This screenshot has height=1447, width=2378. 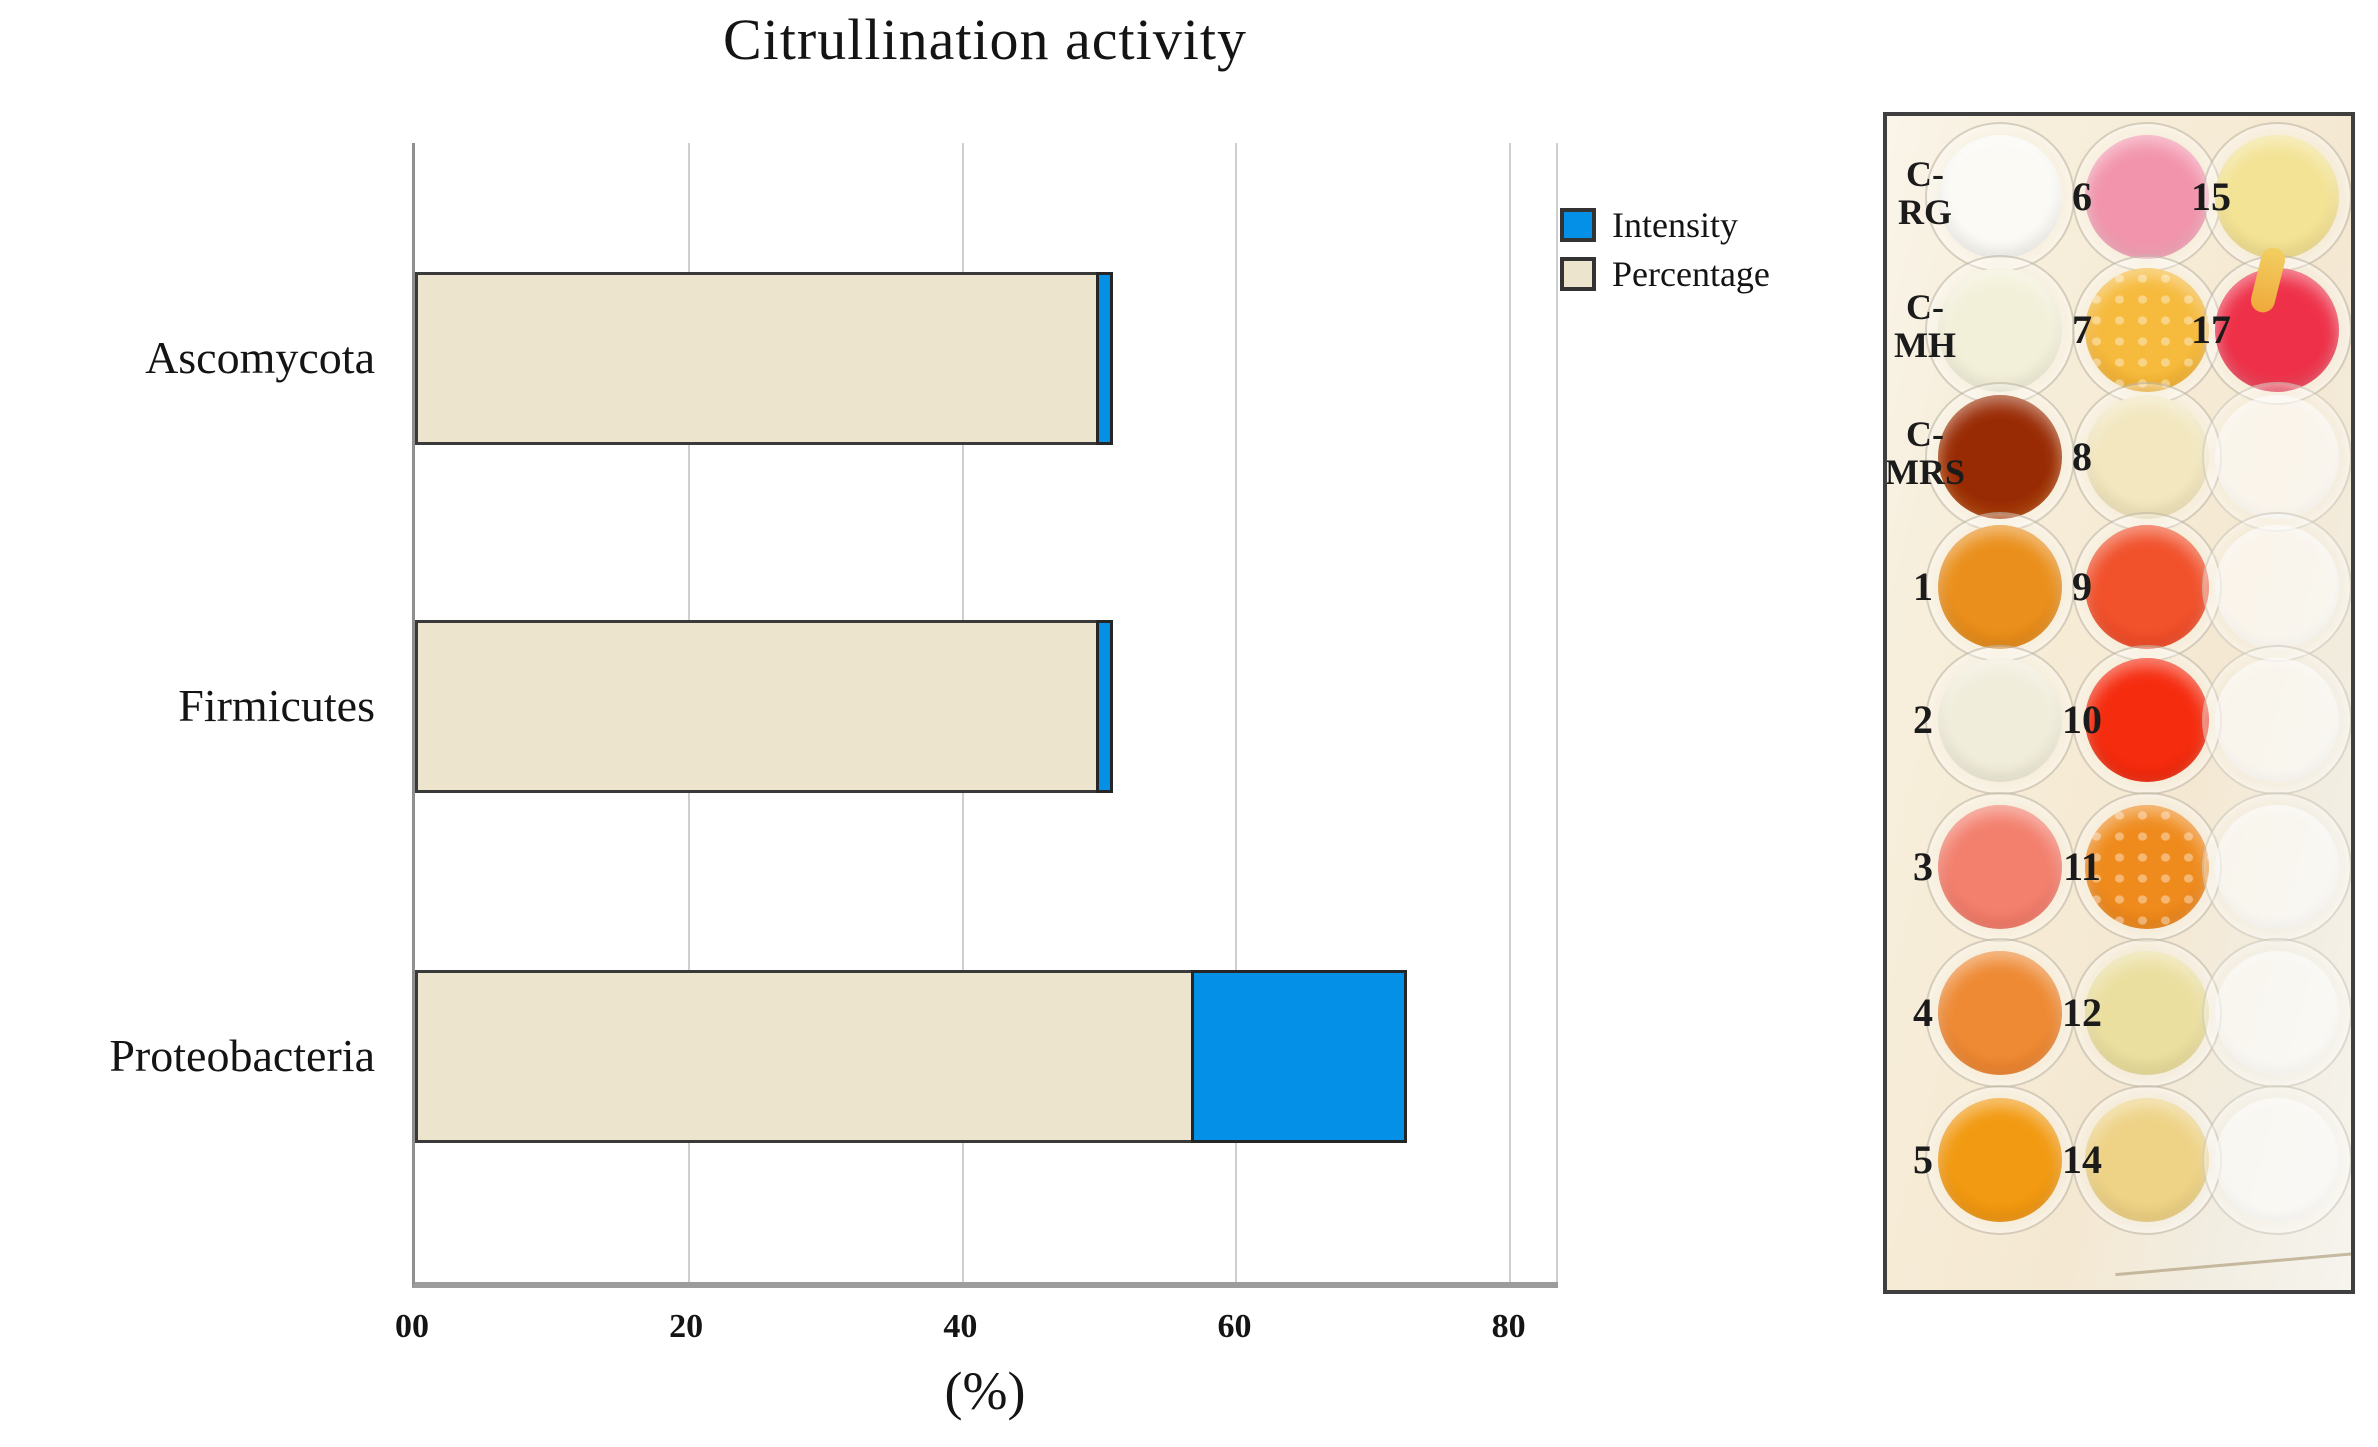 I want to click on well-C-MRS, so click(x=2000, y=457).